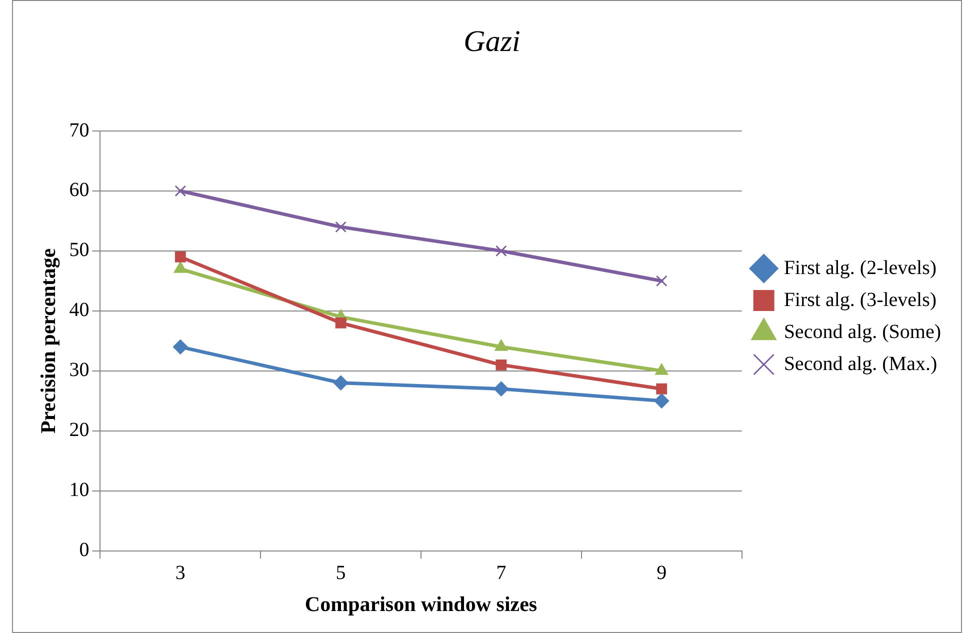  Describe the element at coordinates (501, 573) in the screenshot. I see `x-tick-label: 7` at that location.